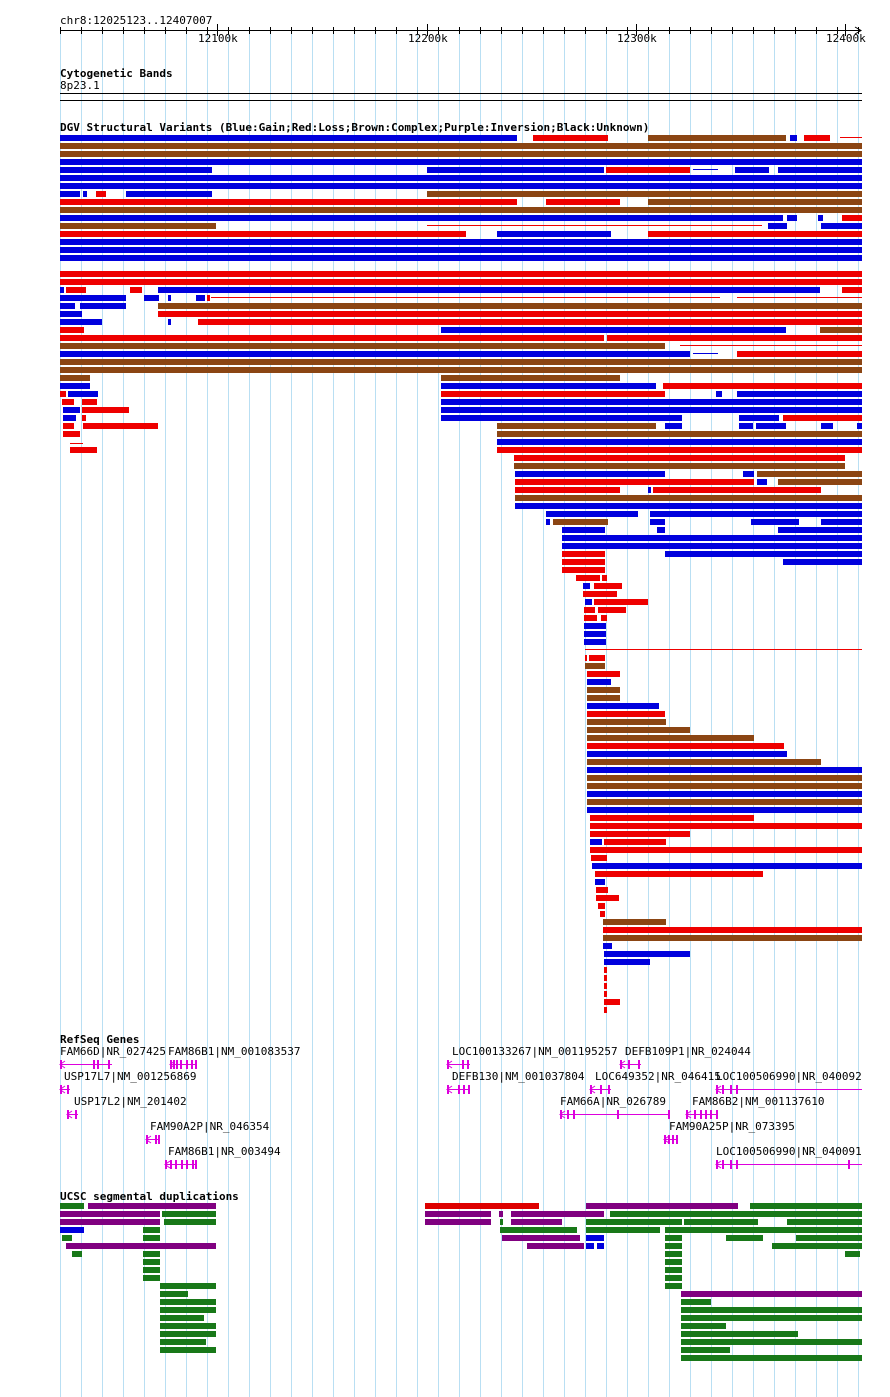 Image resolution: width=890 pixels, height=1397 pixels. Describe the element at coordinates (234, 1051) in the screenshot. I see `gene-label: FAM86B1|NM_001083537` at that location.